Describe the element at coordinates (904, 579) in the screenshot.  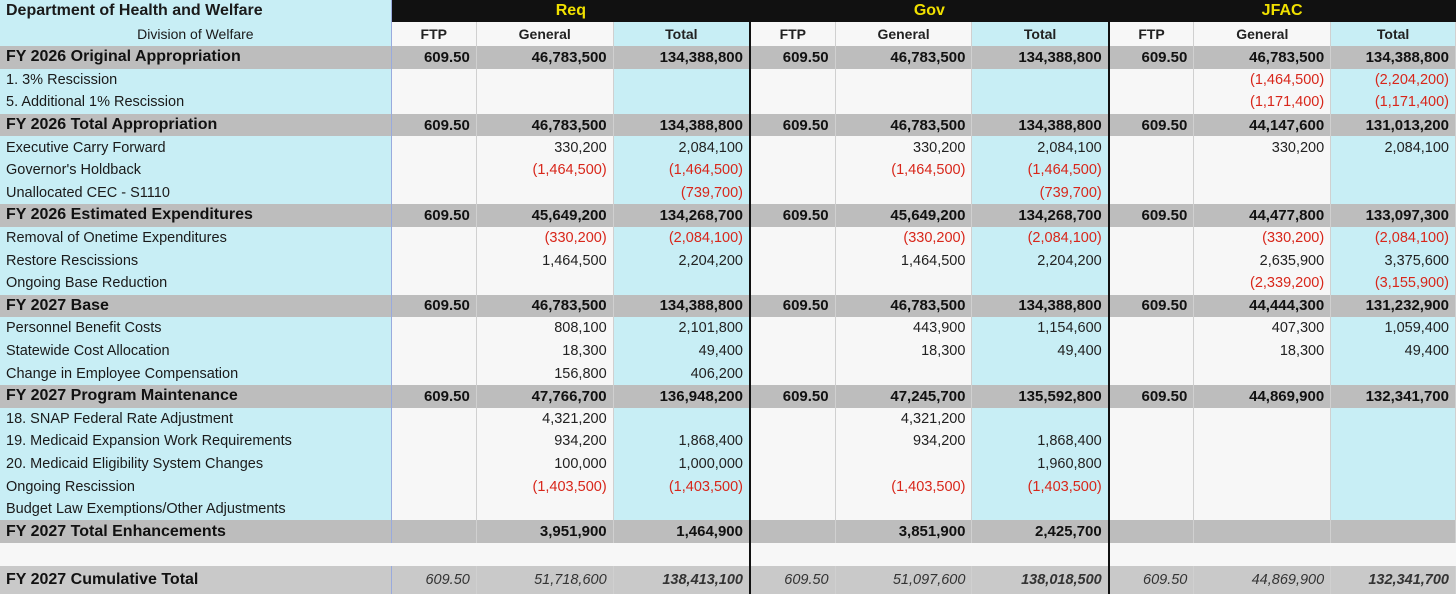
I see `gov-general-cell: 51,097,600` at that location.